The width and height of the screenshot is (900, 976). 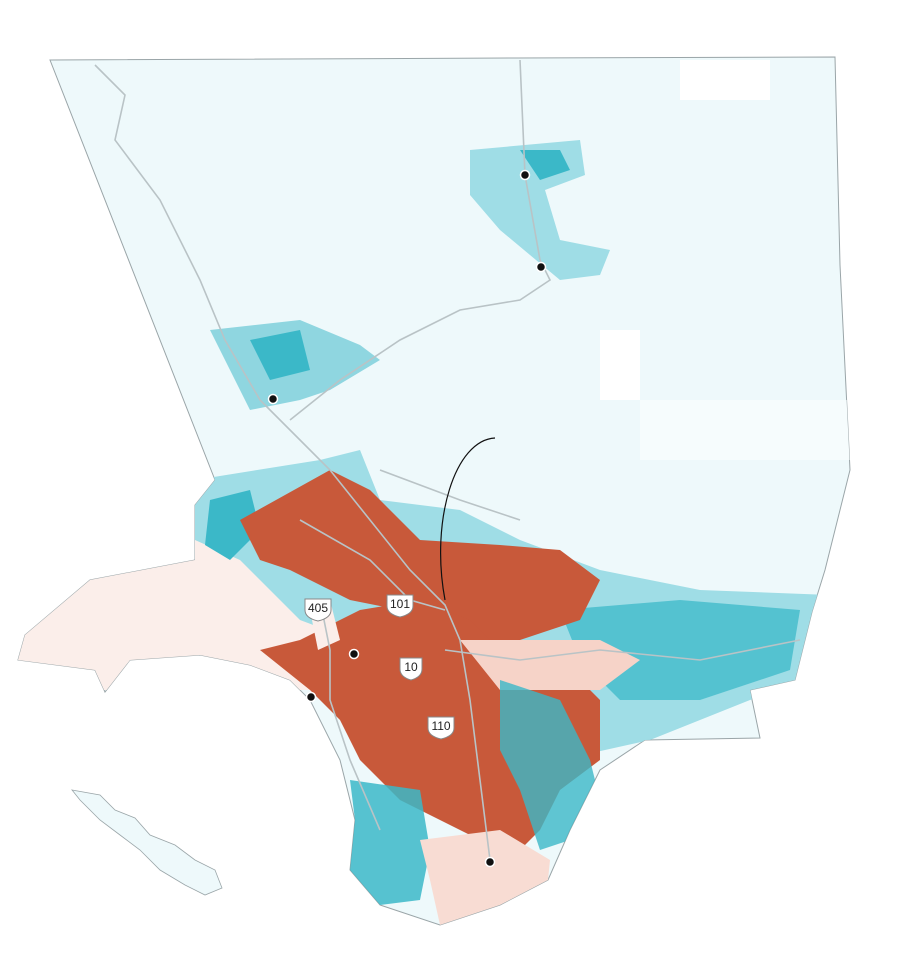 I want to click on highway-shield: 101, so click(x=400, y=606).